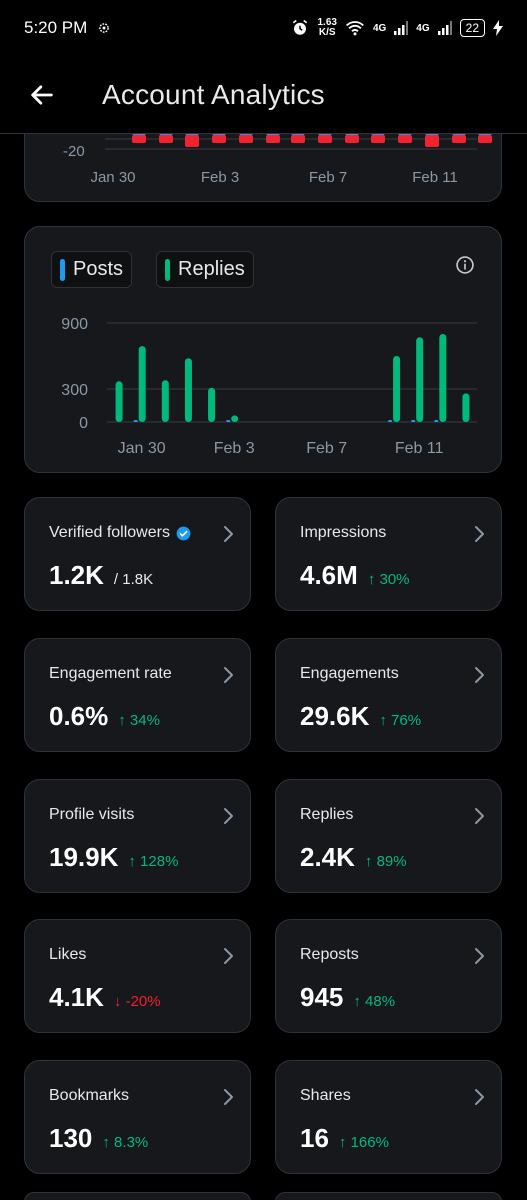  I want to click on info-icon, so click(465, 265).